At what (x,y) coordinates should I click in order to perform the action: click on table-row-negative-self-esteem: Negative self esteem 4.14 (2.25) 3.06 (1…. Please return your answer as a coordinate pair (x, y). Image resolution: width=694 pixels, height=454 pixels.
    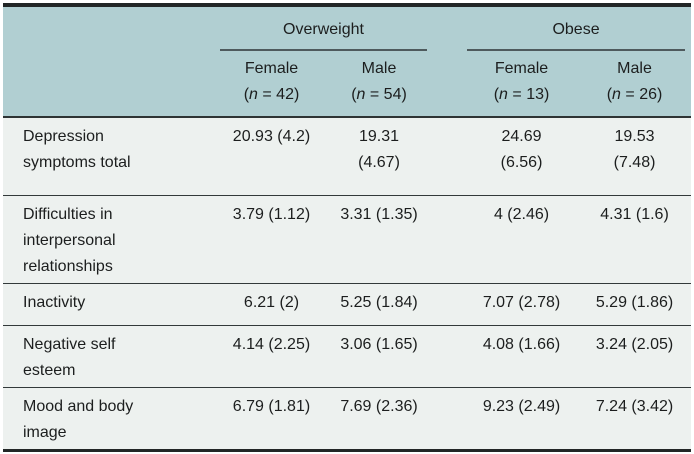
    Looking at the image, I should click on (347, 356).